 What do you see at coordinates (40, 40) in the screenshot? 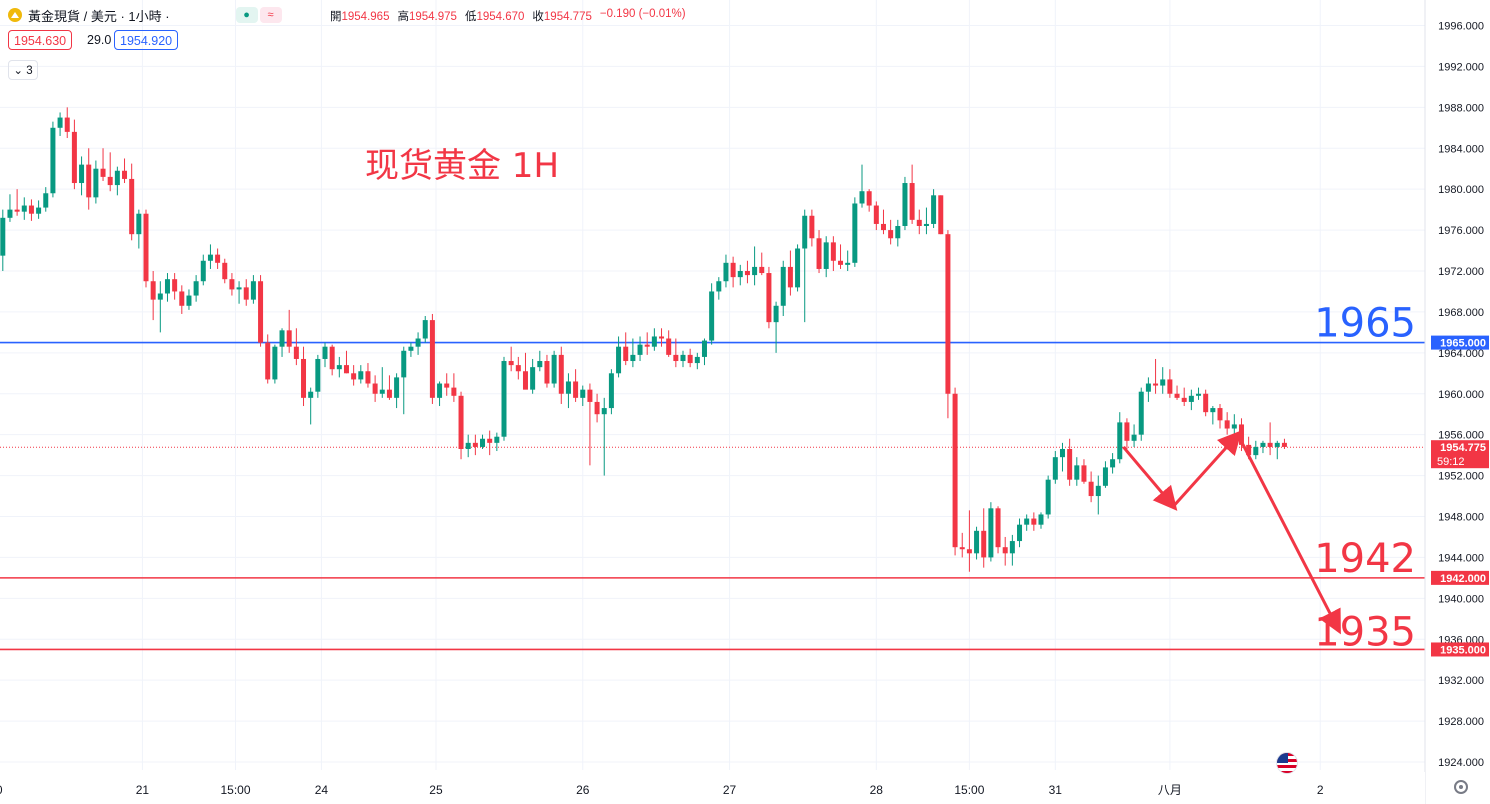
I see `sell-price-button: 1954.630` at bounding box center [40, 40].